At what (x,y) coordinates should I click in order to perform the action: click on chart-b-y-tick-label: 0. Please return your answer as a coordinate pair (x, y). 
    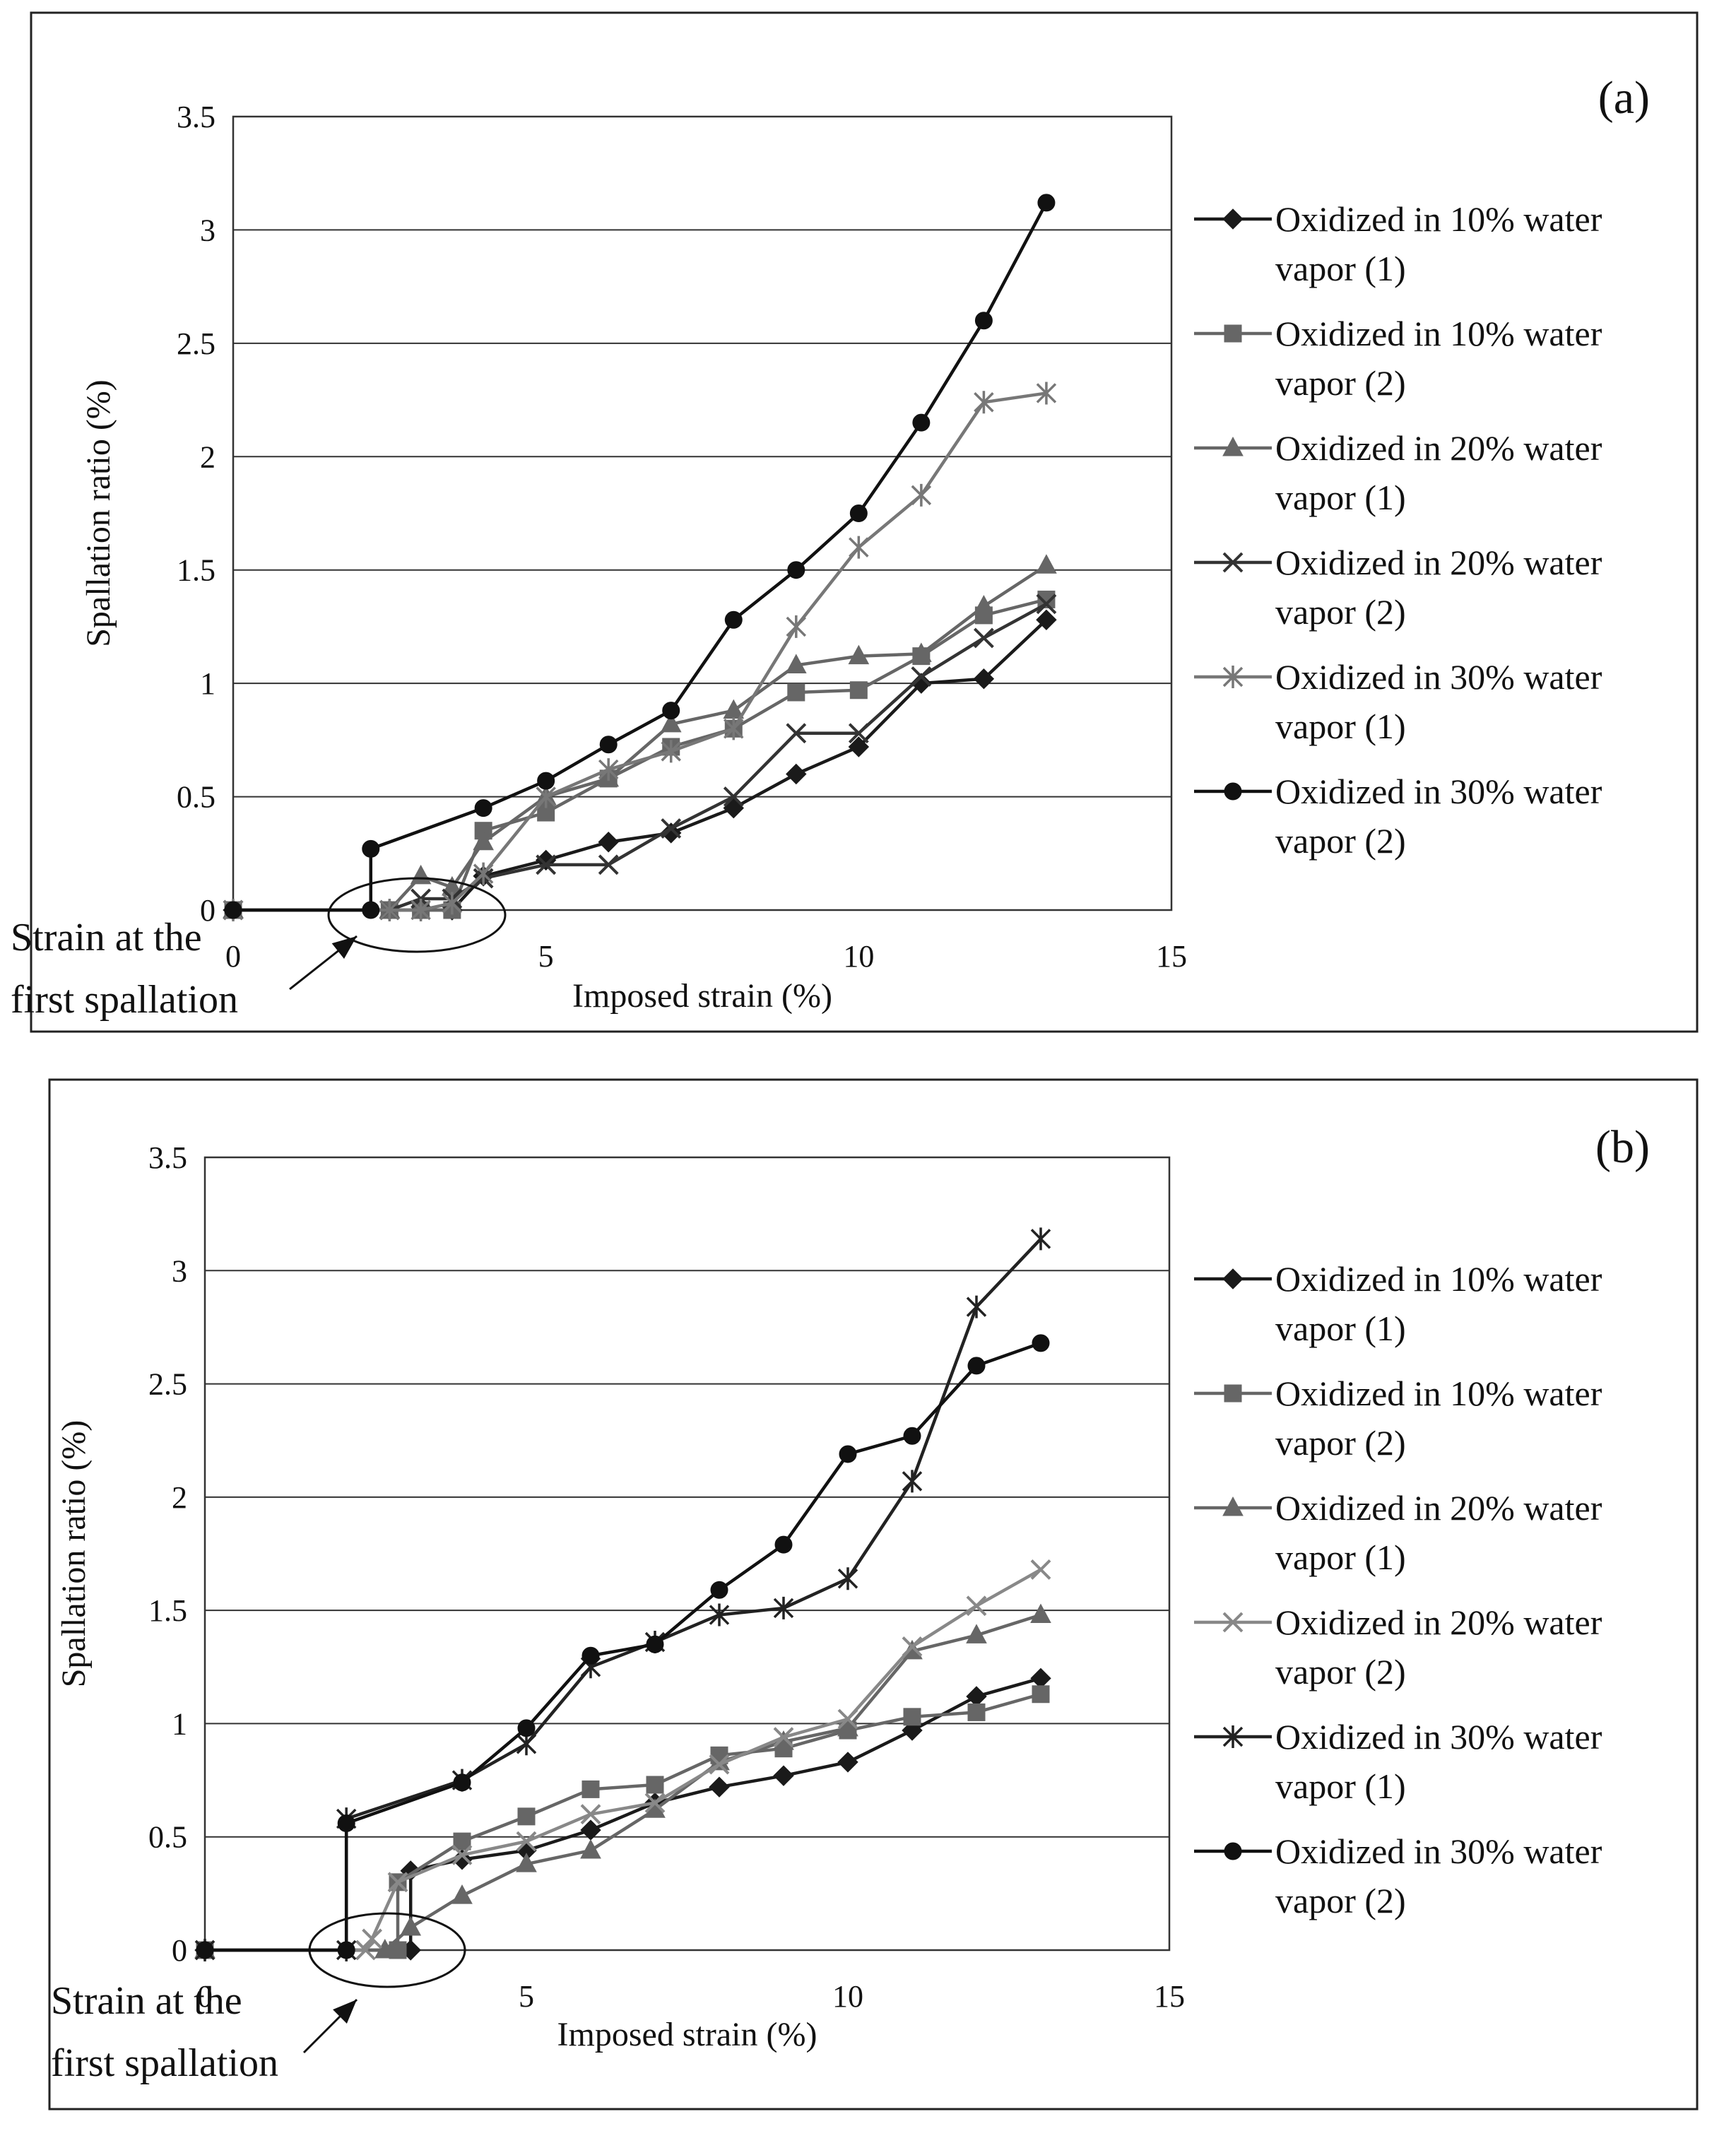
    Looking at the image, I should click on (179, 1951).